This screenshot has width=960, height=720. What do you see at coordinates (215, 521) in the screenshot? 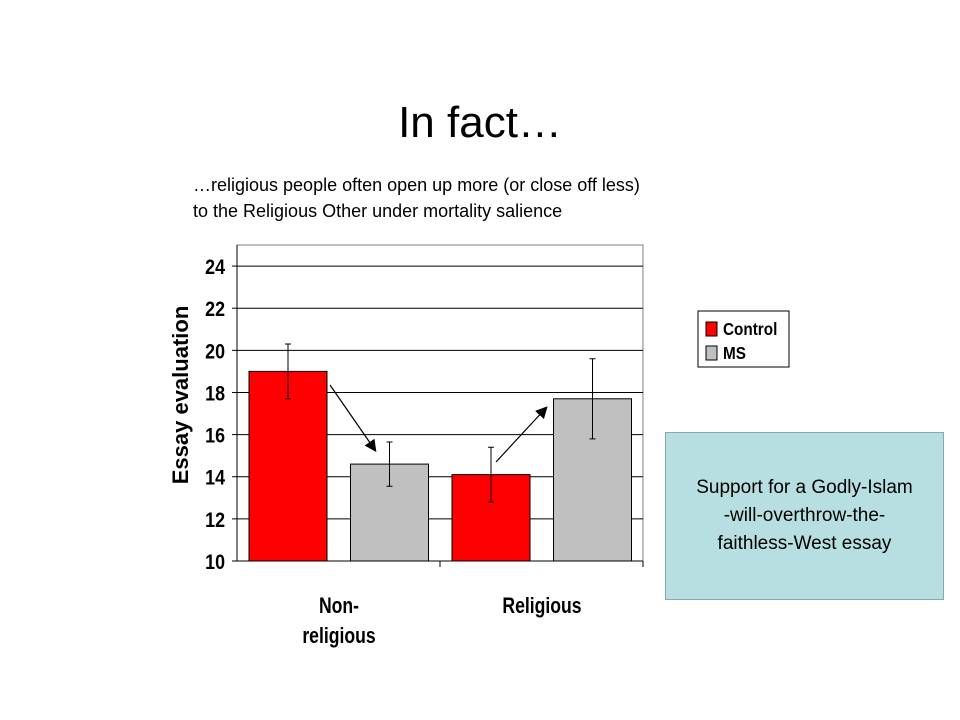
I see `y-tick-label: 12` at bounding box center [215, 521].